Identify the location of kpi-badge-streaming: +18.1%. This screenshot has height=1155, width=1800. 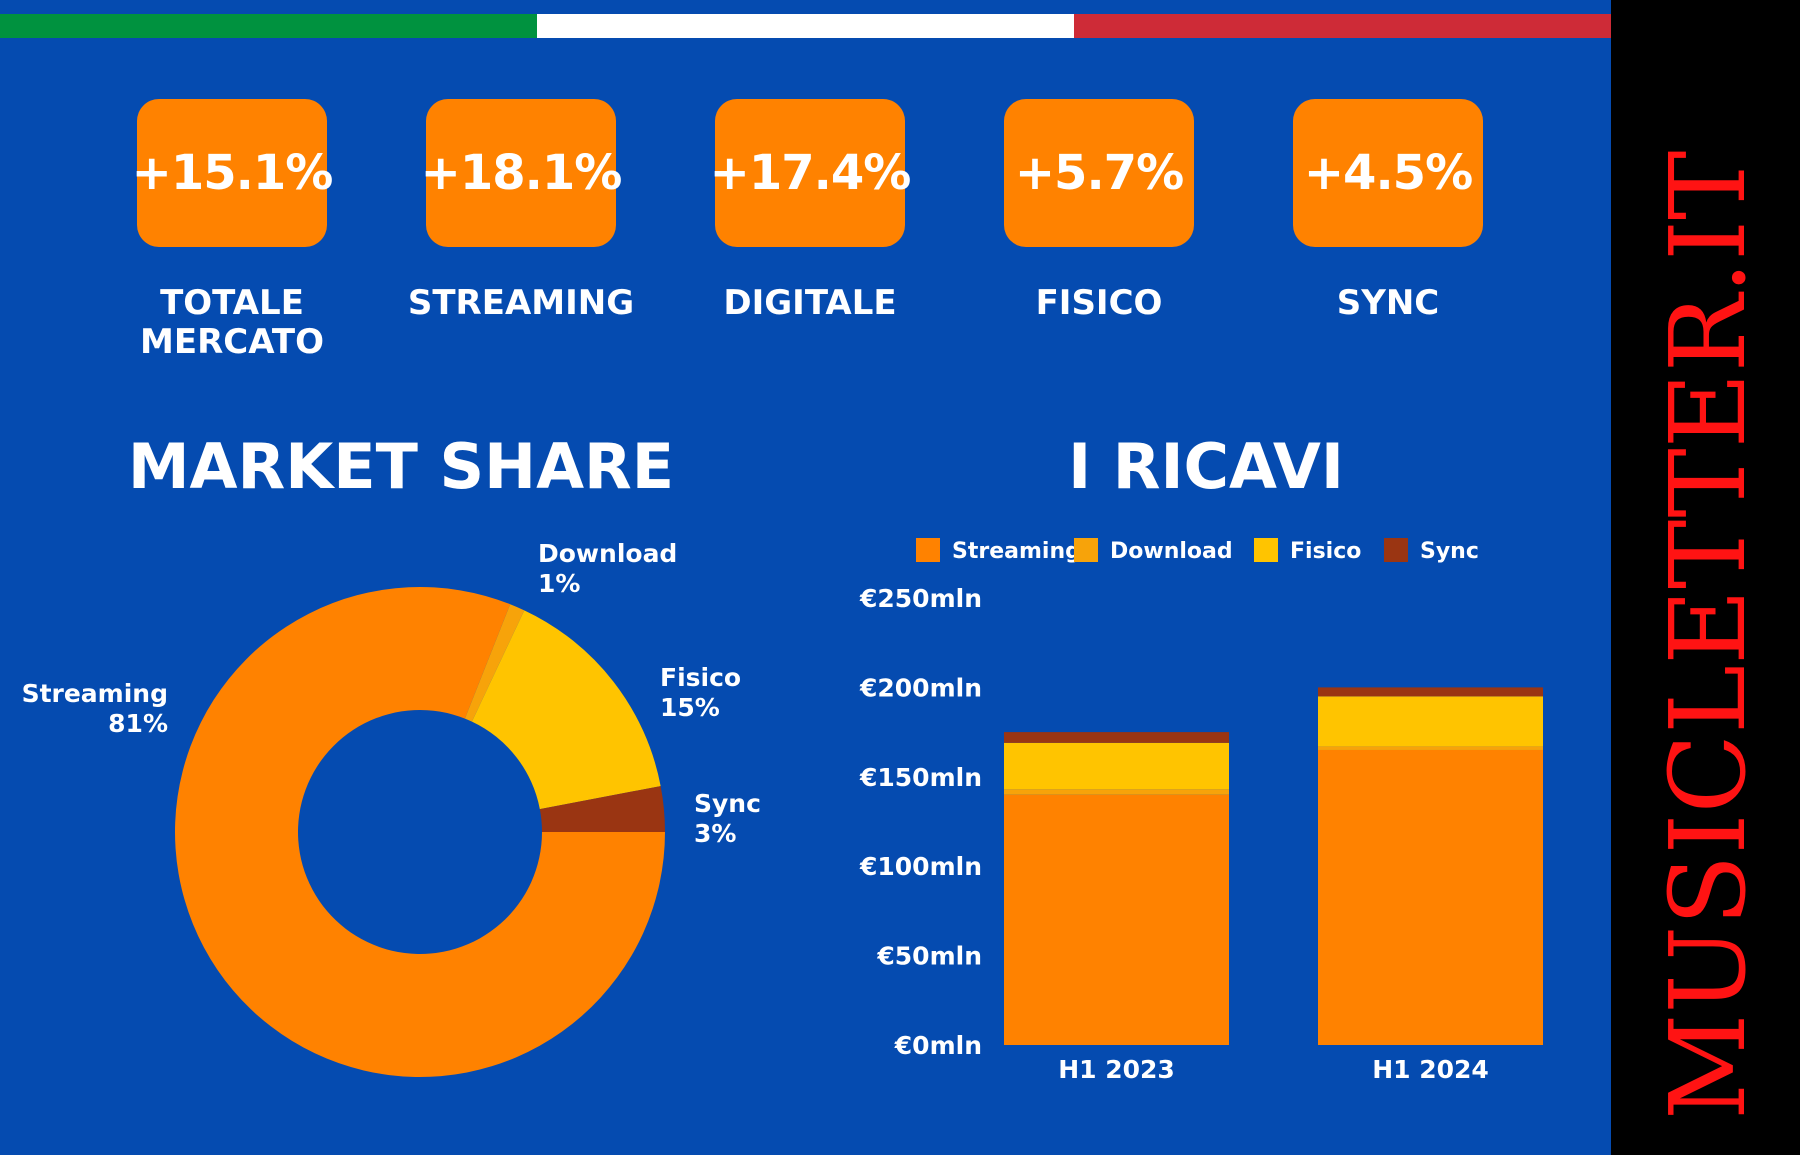
(521, 173).